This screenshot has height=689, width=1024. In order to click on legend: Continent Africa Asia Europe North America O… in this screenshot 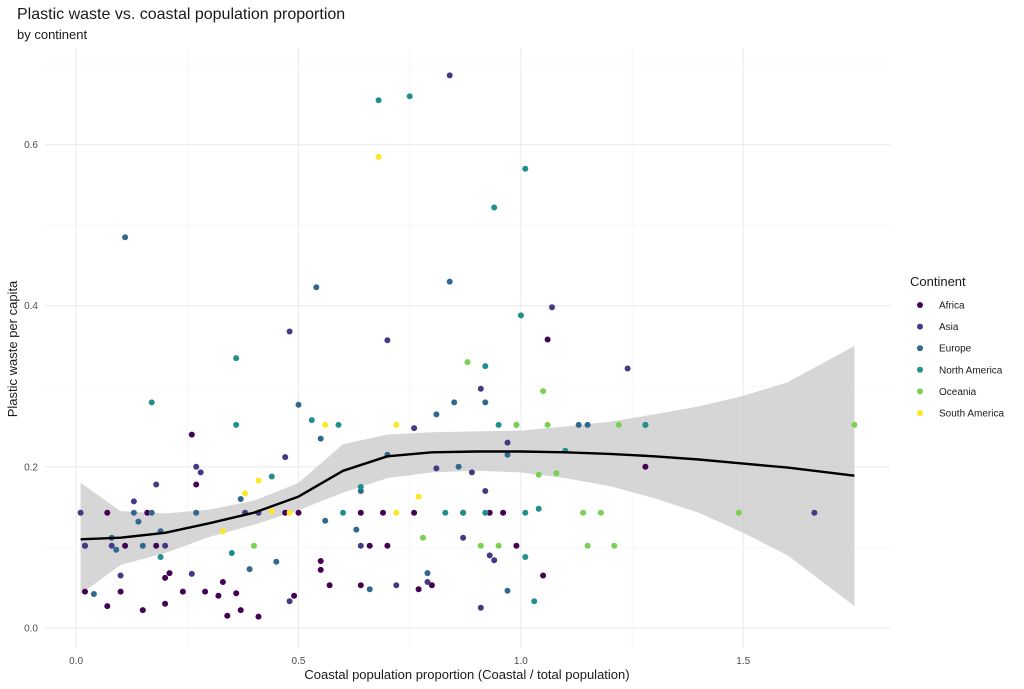, I will do `click(957, 347)`.